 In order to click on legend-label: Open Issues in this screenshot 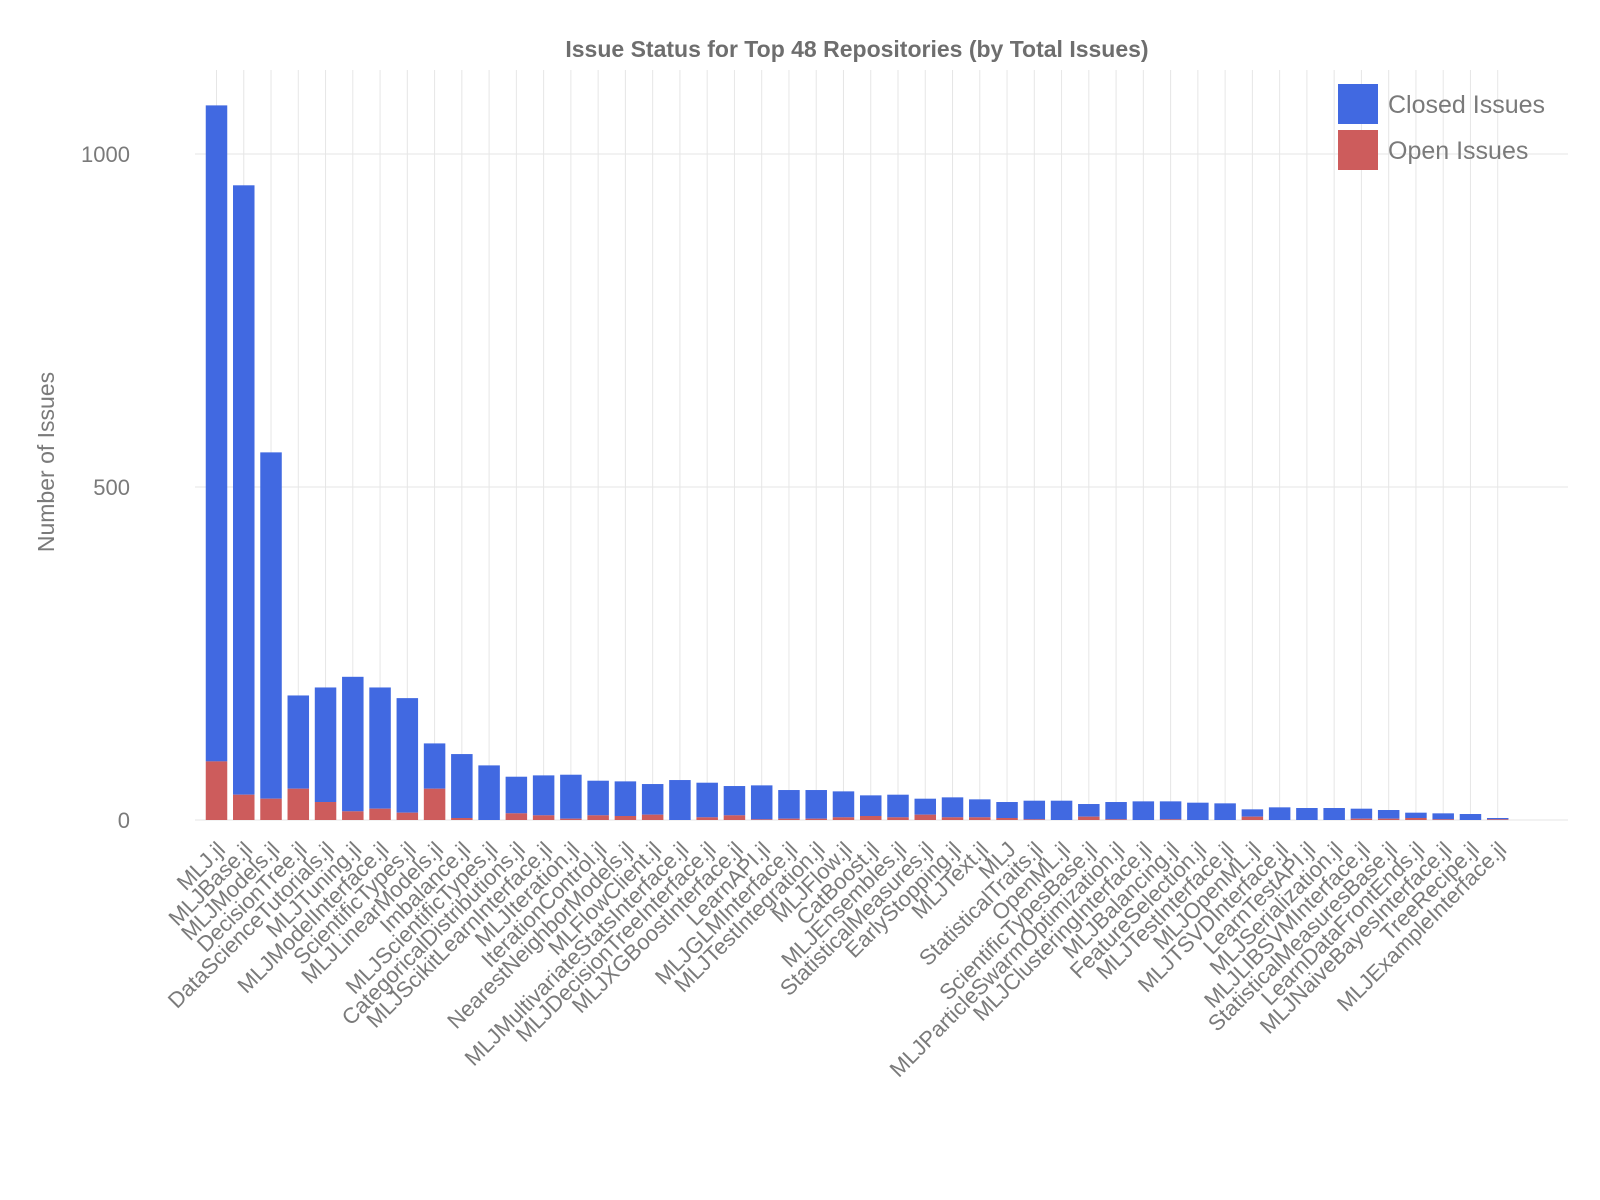, I will do `click(1458, 151)`.